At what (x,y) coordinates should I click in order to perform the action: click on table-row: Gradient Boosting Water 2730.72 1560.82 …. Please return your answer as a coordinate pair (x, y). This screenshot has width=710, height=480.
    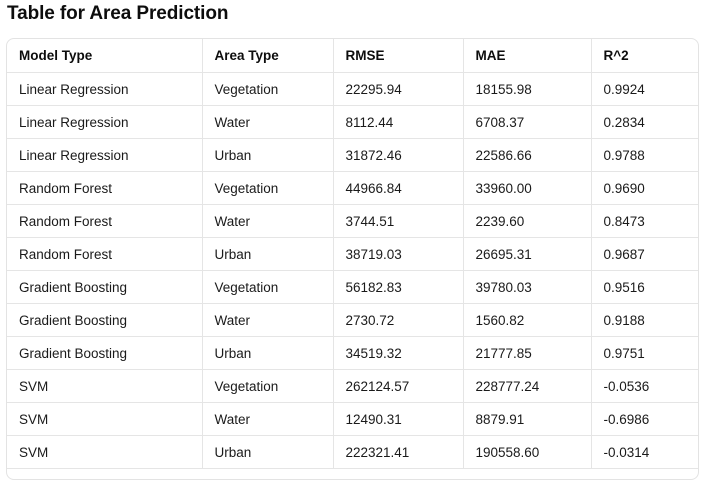
    Looking at the image, I should click on (352, 320).